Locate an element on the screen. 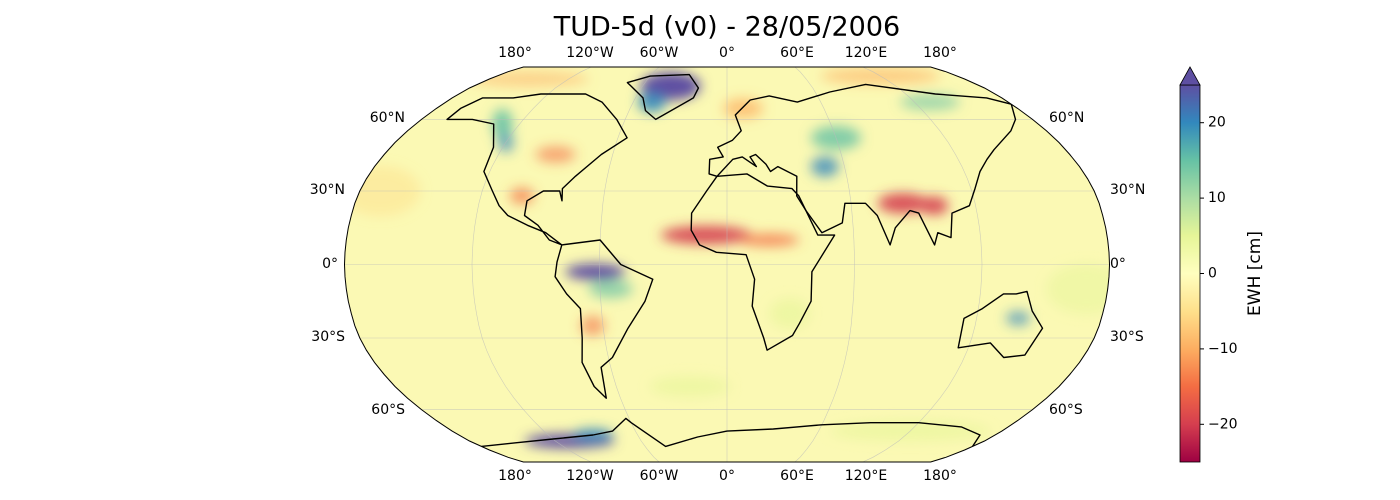 Image resolution: width=1400 pixels, height=500 pixels. colorbar-tick-label: 20 is located at coordinates (1217, 123).